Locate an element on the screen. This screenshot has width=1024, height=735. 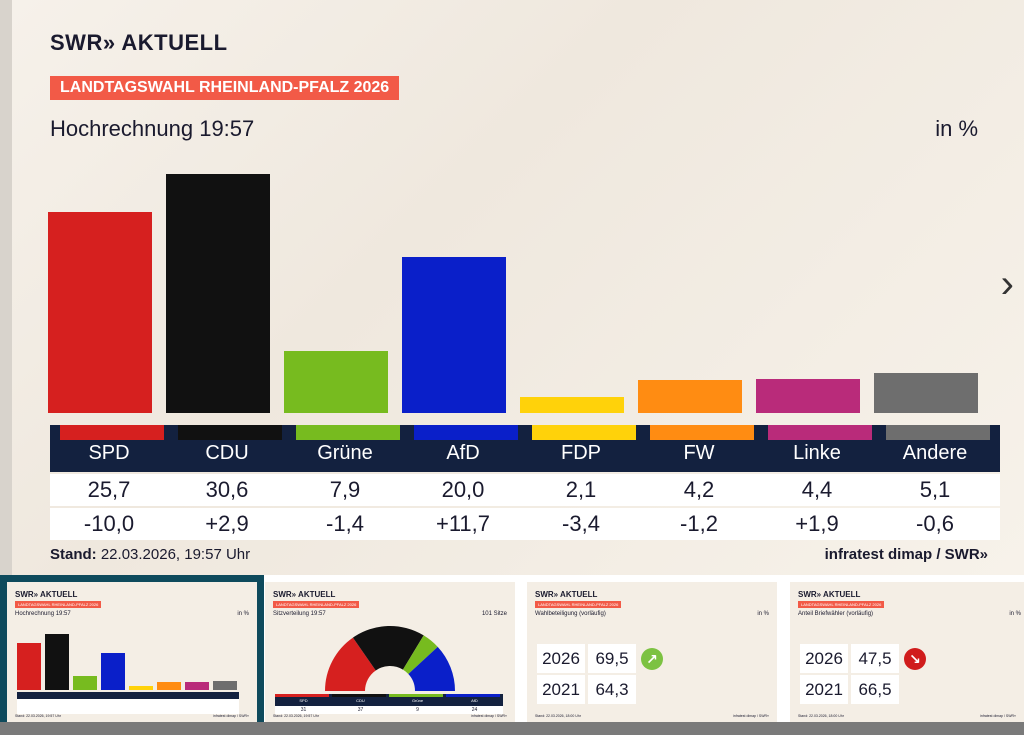
change-label: -1,2 is located at coordinates (699, 523).